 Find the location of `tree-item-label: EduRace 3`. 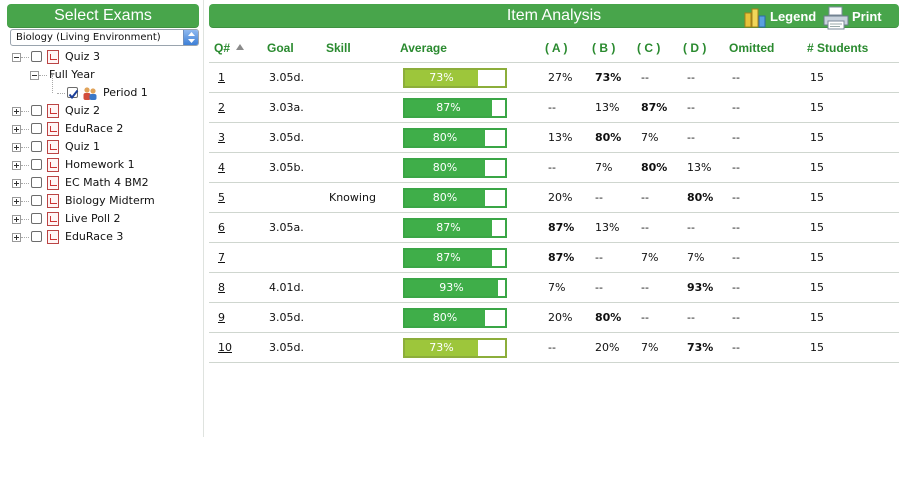

tree-item-label: EduRace 3 is located at coordinates (94, 236).